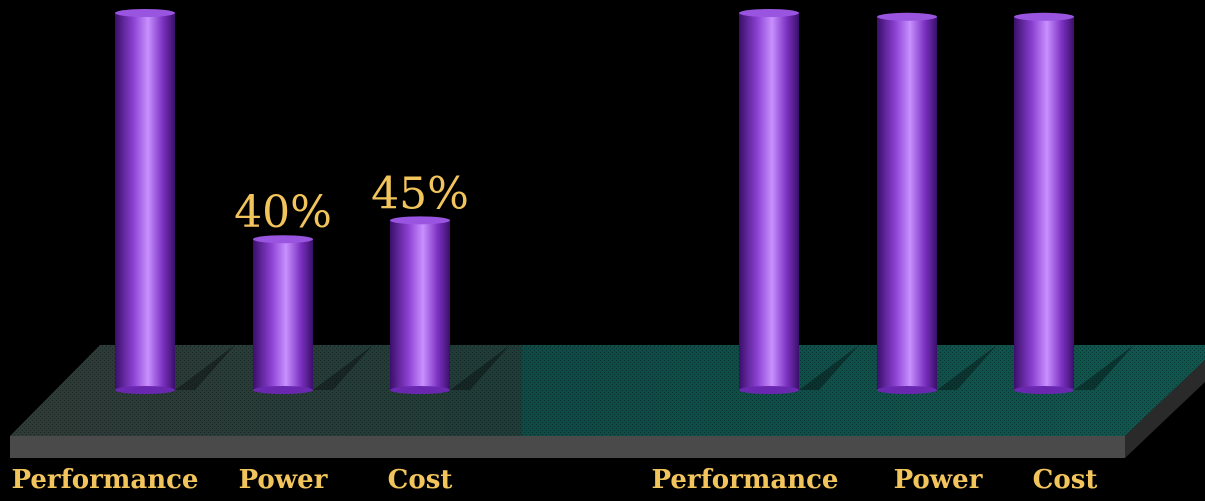 This screenshot has width=1205, height=501. Describe the element at coordinates (420, 193) in the screenshot. I see `data-label: 45%` at that location.